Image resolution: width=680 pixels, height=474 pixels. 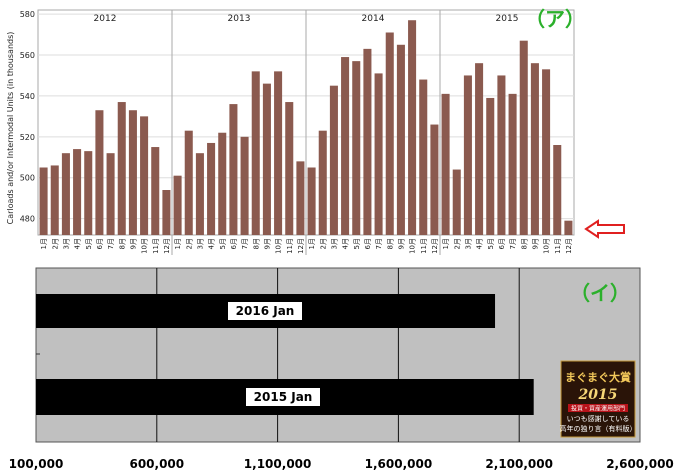 What do you see at coordinates (36, 464) in the screenshot?
I see `x-tick-label: 100,000` at bounding box center [36, 464].